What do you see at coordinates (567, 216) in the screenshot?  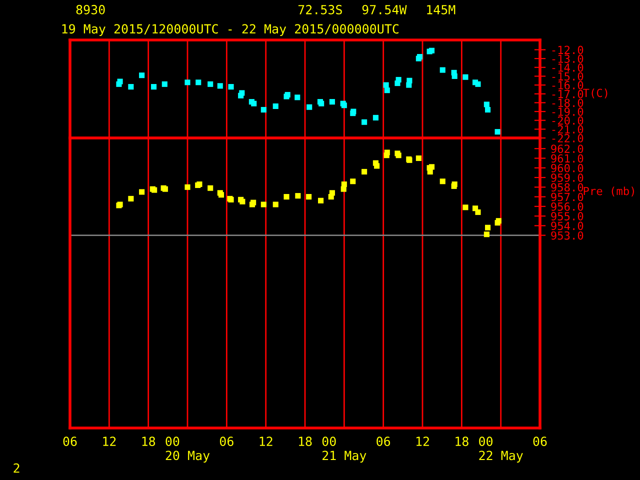 I see `y-tick-label: 955.0` at bounding box center [567, 216].